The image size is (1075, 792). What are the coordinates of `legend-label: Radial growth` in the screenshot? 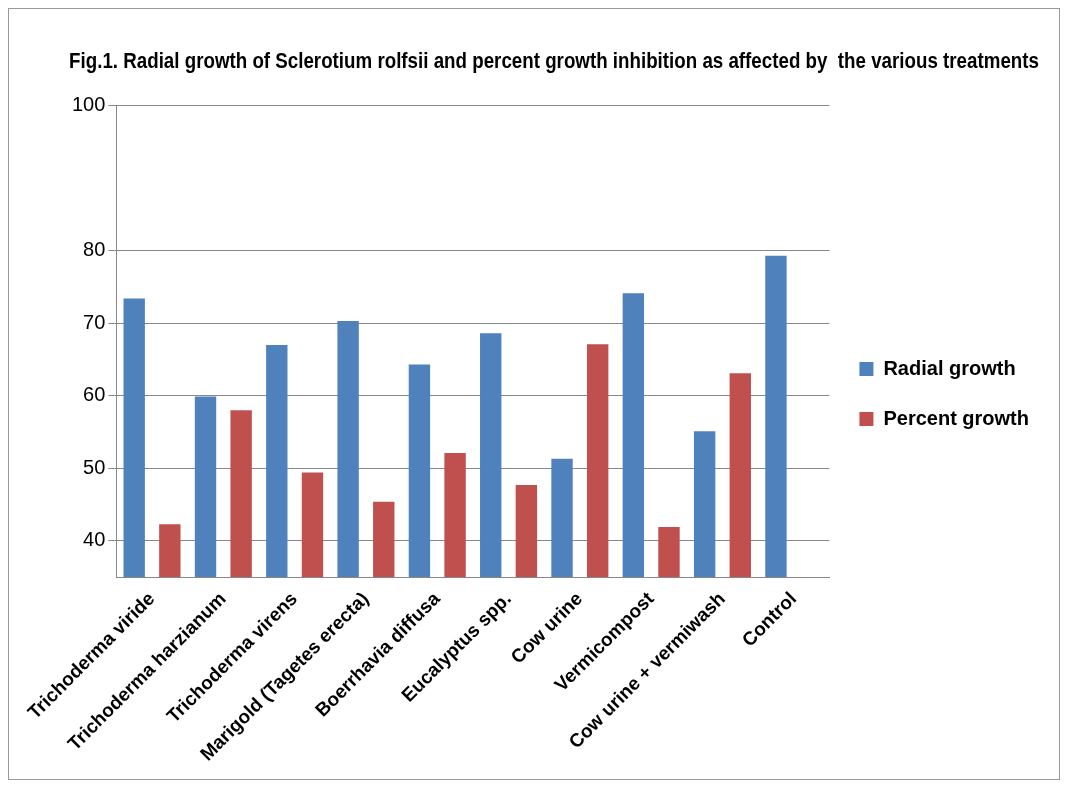 It's located at (949, 367).